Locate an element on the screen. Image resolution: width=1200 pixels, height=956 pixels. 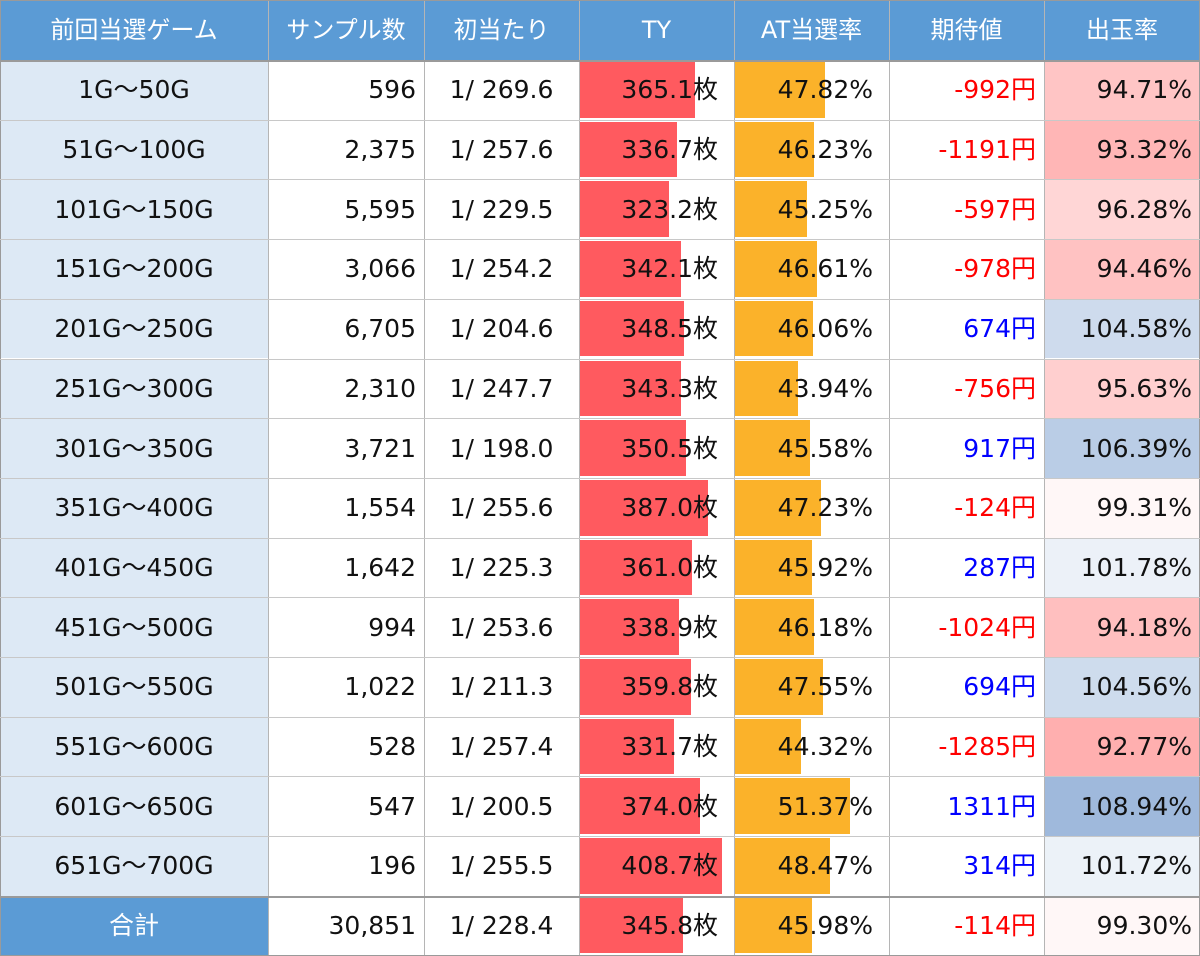
payout-cell: 104.56% is located at coordinates (1122, 687).